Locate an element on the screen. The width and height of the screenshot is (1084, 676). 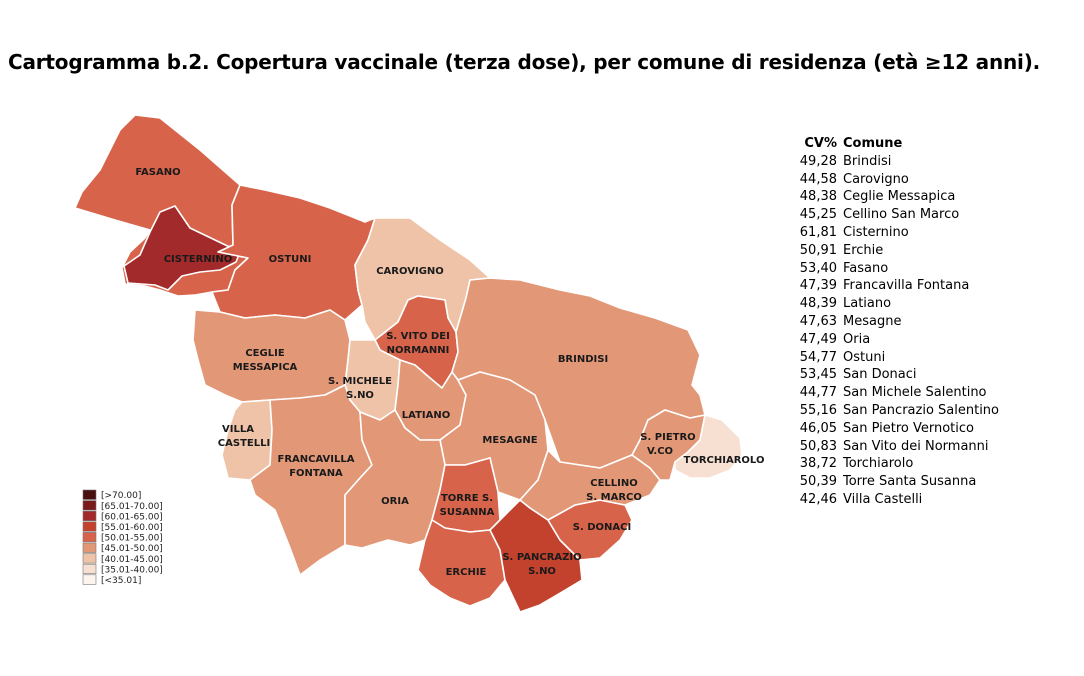
label-san-vito-1: S. VITO DEI is located at coordinates (418, 336).